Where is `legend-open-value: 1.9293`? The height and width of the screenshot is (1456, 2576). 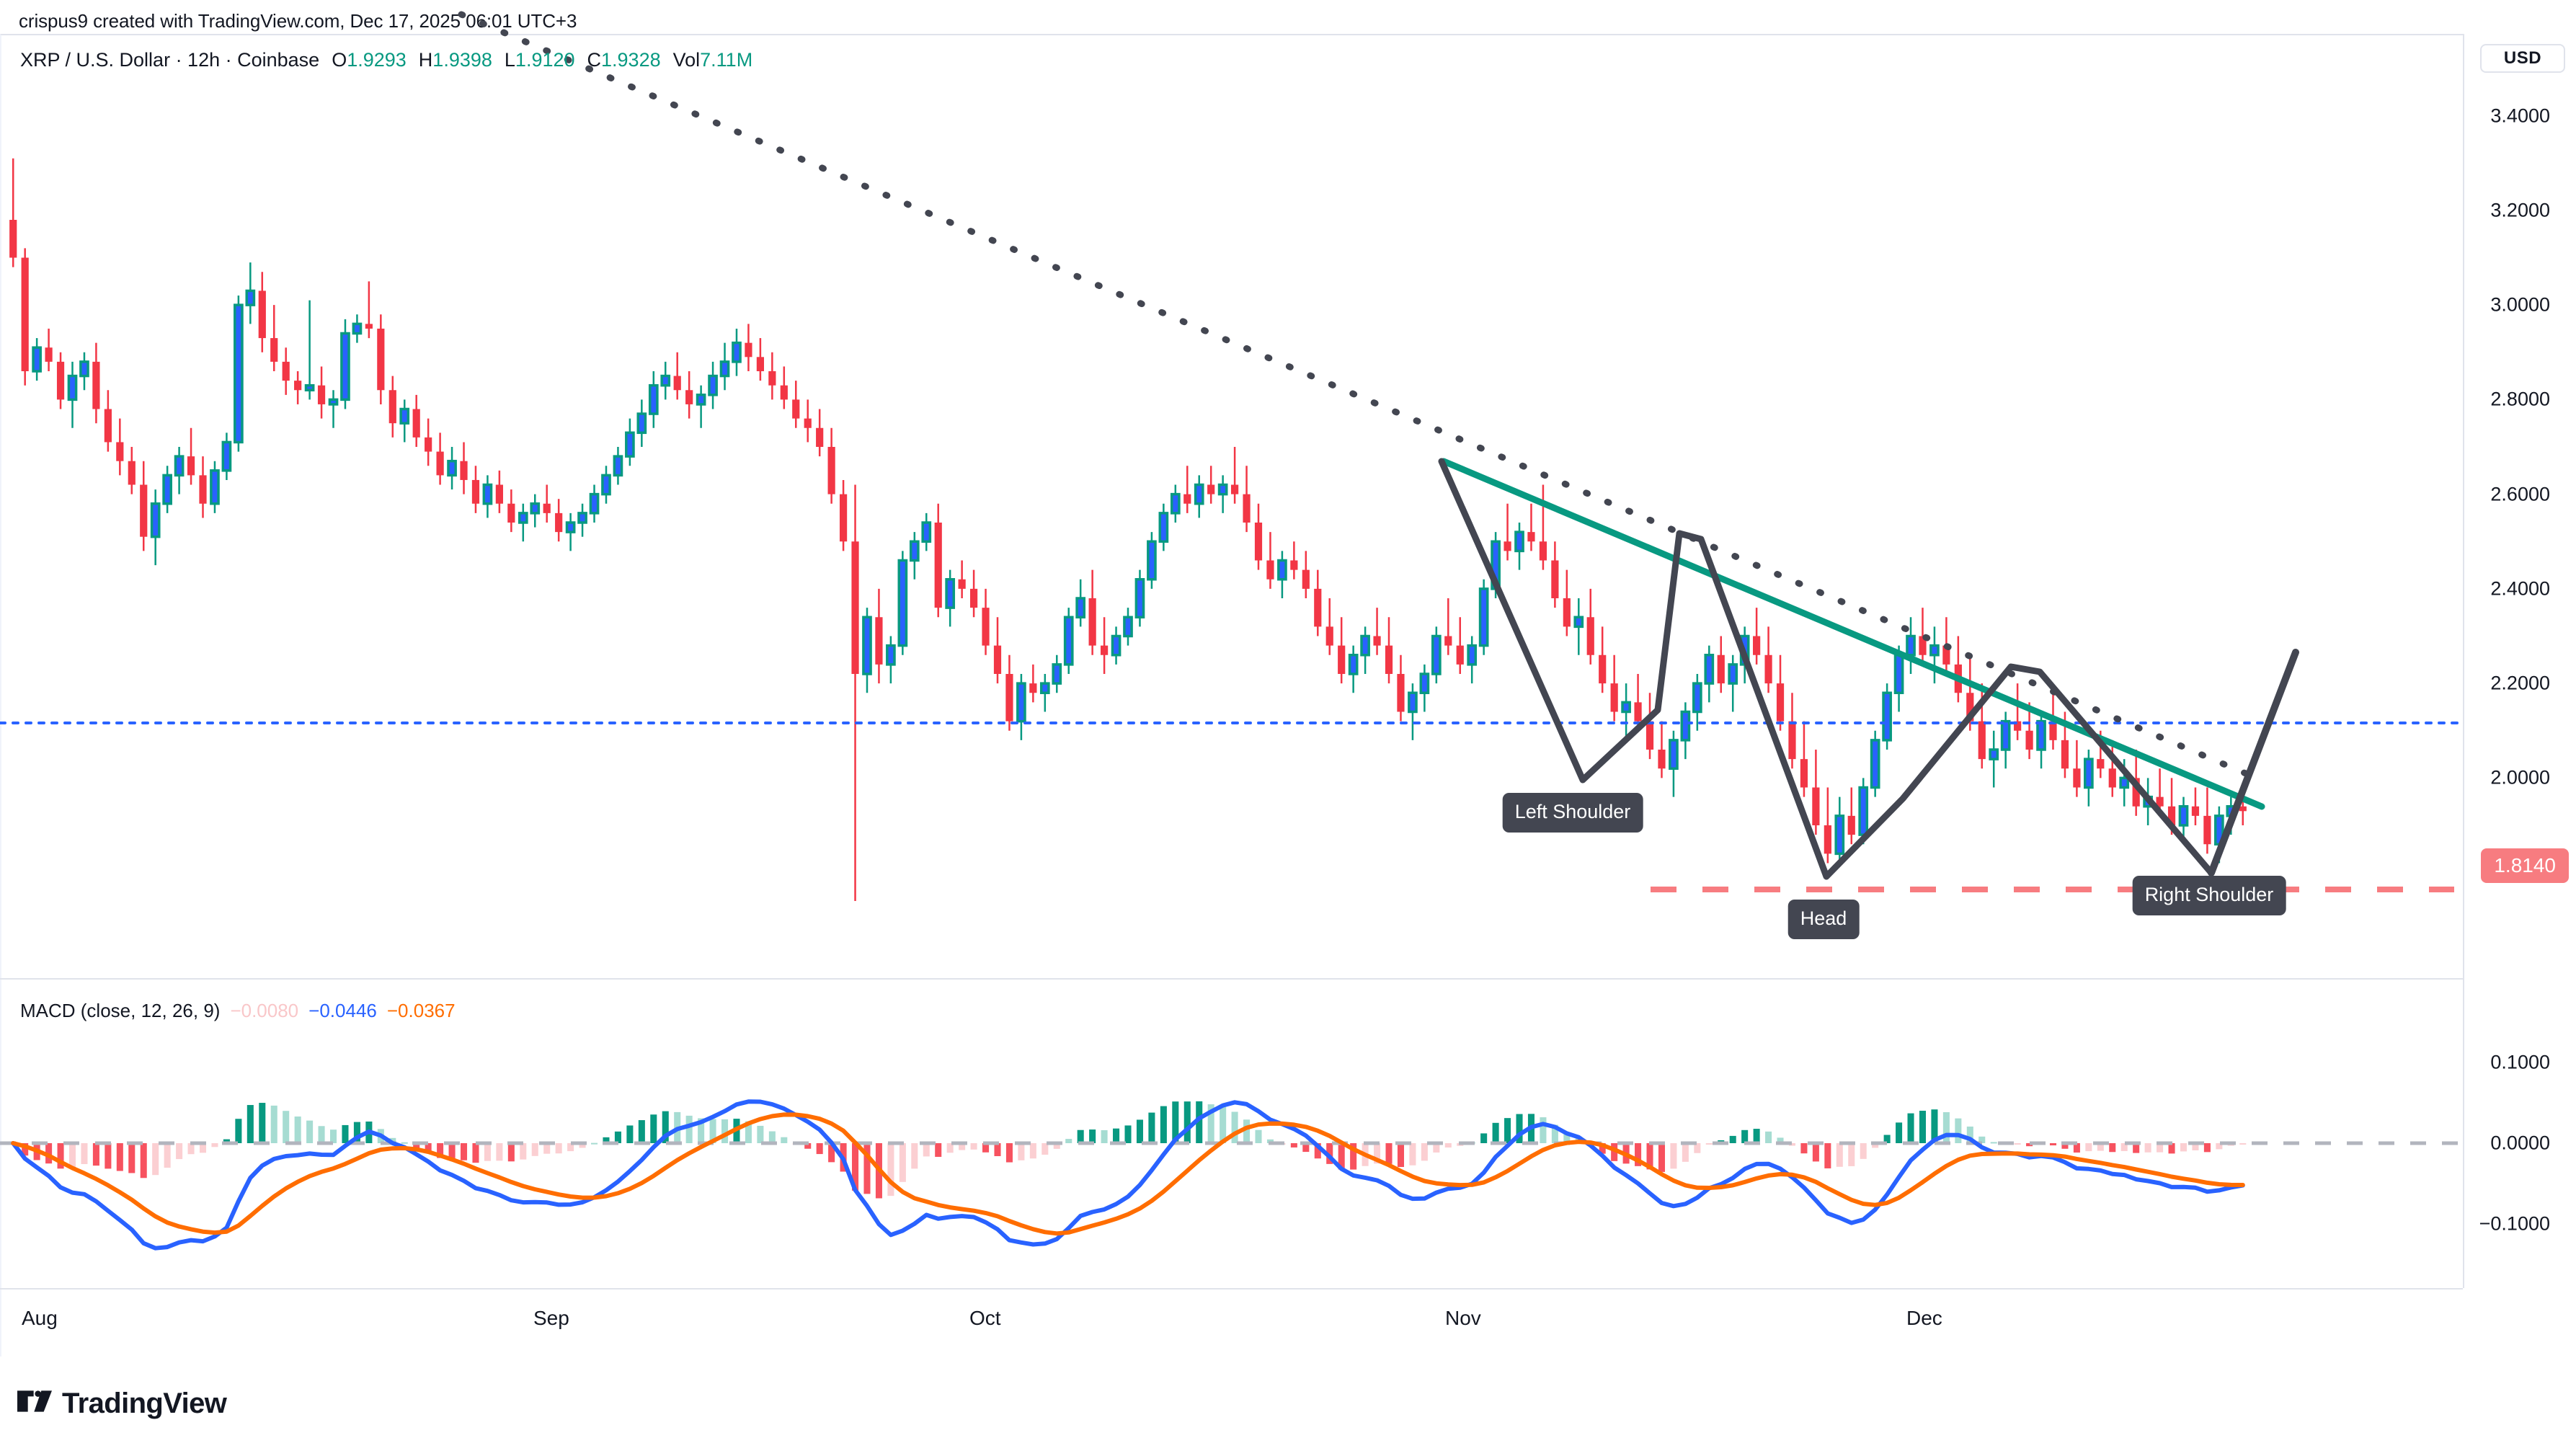 legend-open-value: 1.9293 is located at coordinates (377, 60).